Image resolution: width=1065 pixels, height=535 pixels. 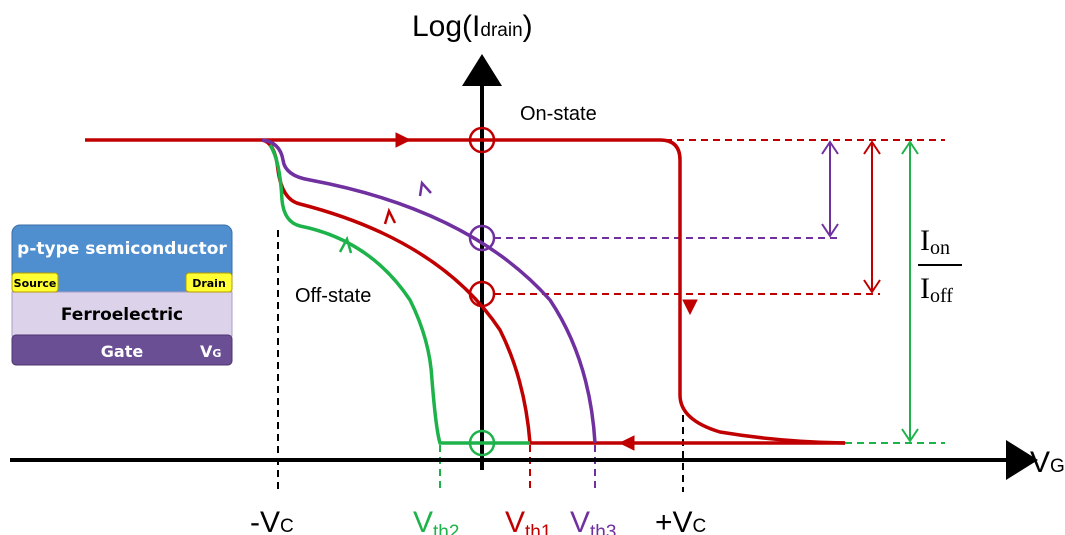 What do you see at coordinates (446, 528) in the screenshot?
I see `text-part: th2` at bounding box center [446, 528].